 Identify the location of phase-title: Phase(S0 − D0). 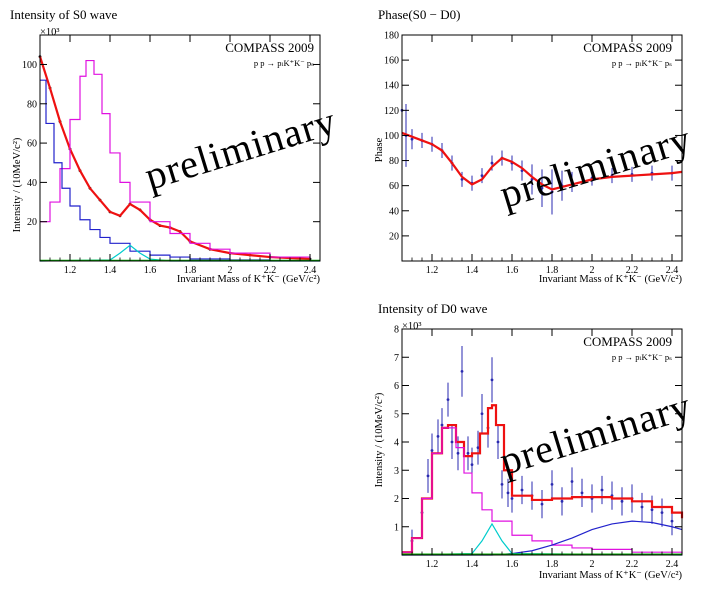
(419, 14).